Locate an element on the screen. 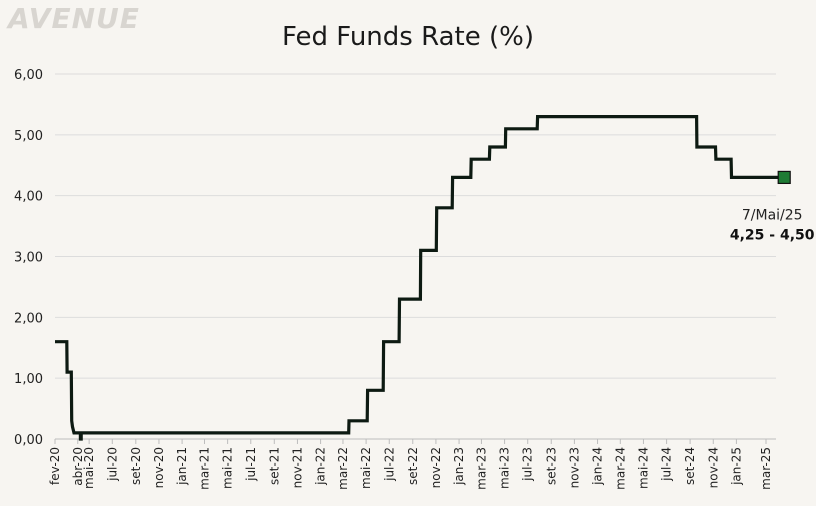 Image resolution: width=816 pixels, height=506 pixels. x-tick-label: mai-24 is located at coordinates (643, 468).